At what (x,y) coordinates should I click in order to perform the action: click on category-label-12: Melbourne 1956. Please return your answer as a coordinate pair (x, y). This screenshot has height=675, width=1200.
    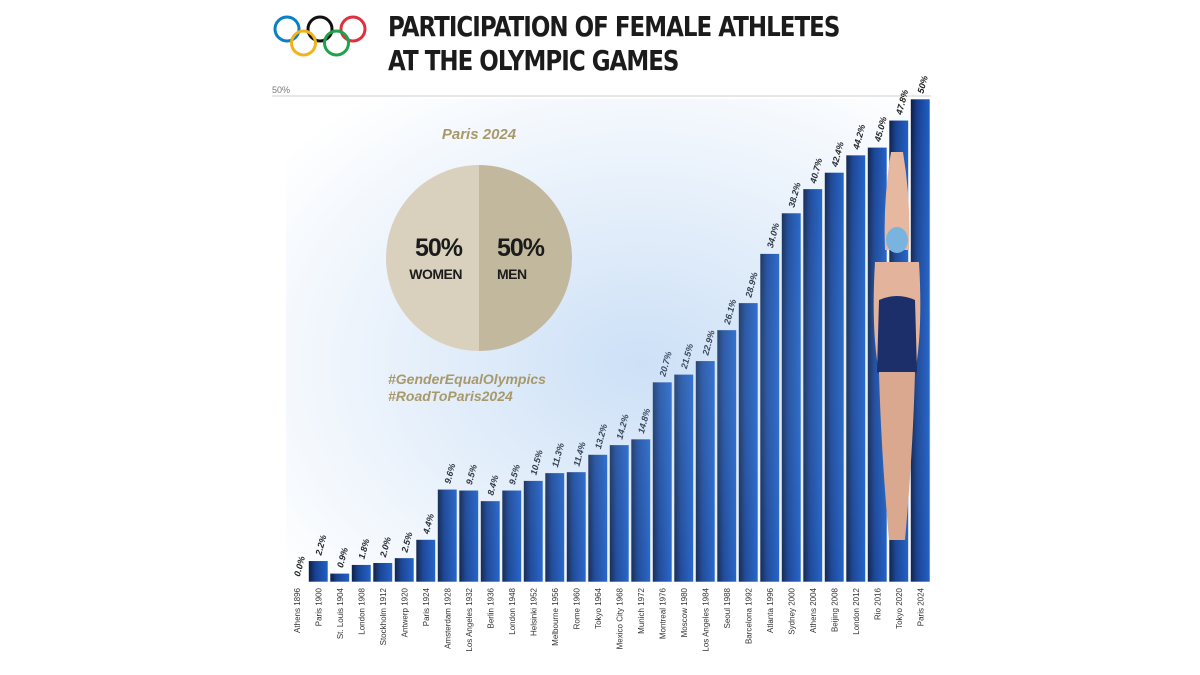
    Looking at the image, I should click on (555, 616).